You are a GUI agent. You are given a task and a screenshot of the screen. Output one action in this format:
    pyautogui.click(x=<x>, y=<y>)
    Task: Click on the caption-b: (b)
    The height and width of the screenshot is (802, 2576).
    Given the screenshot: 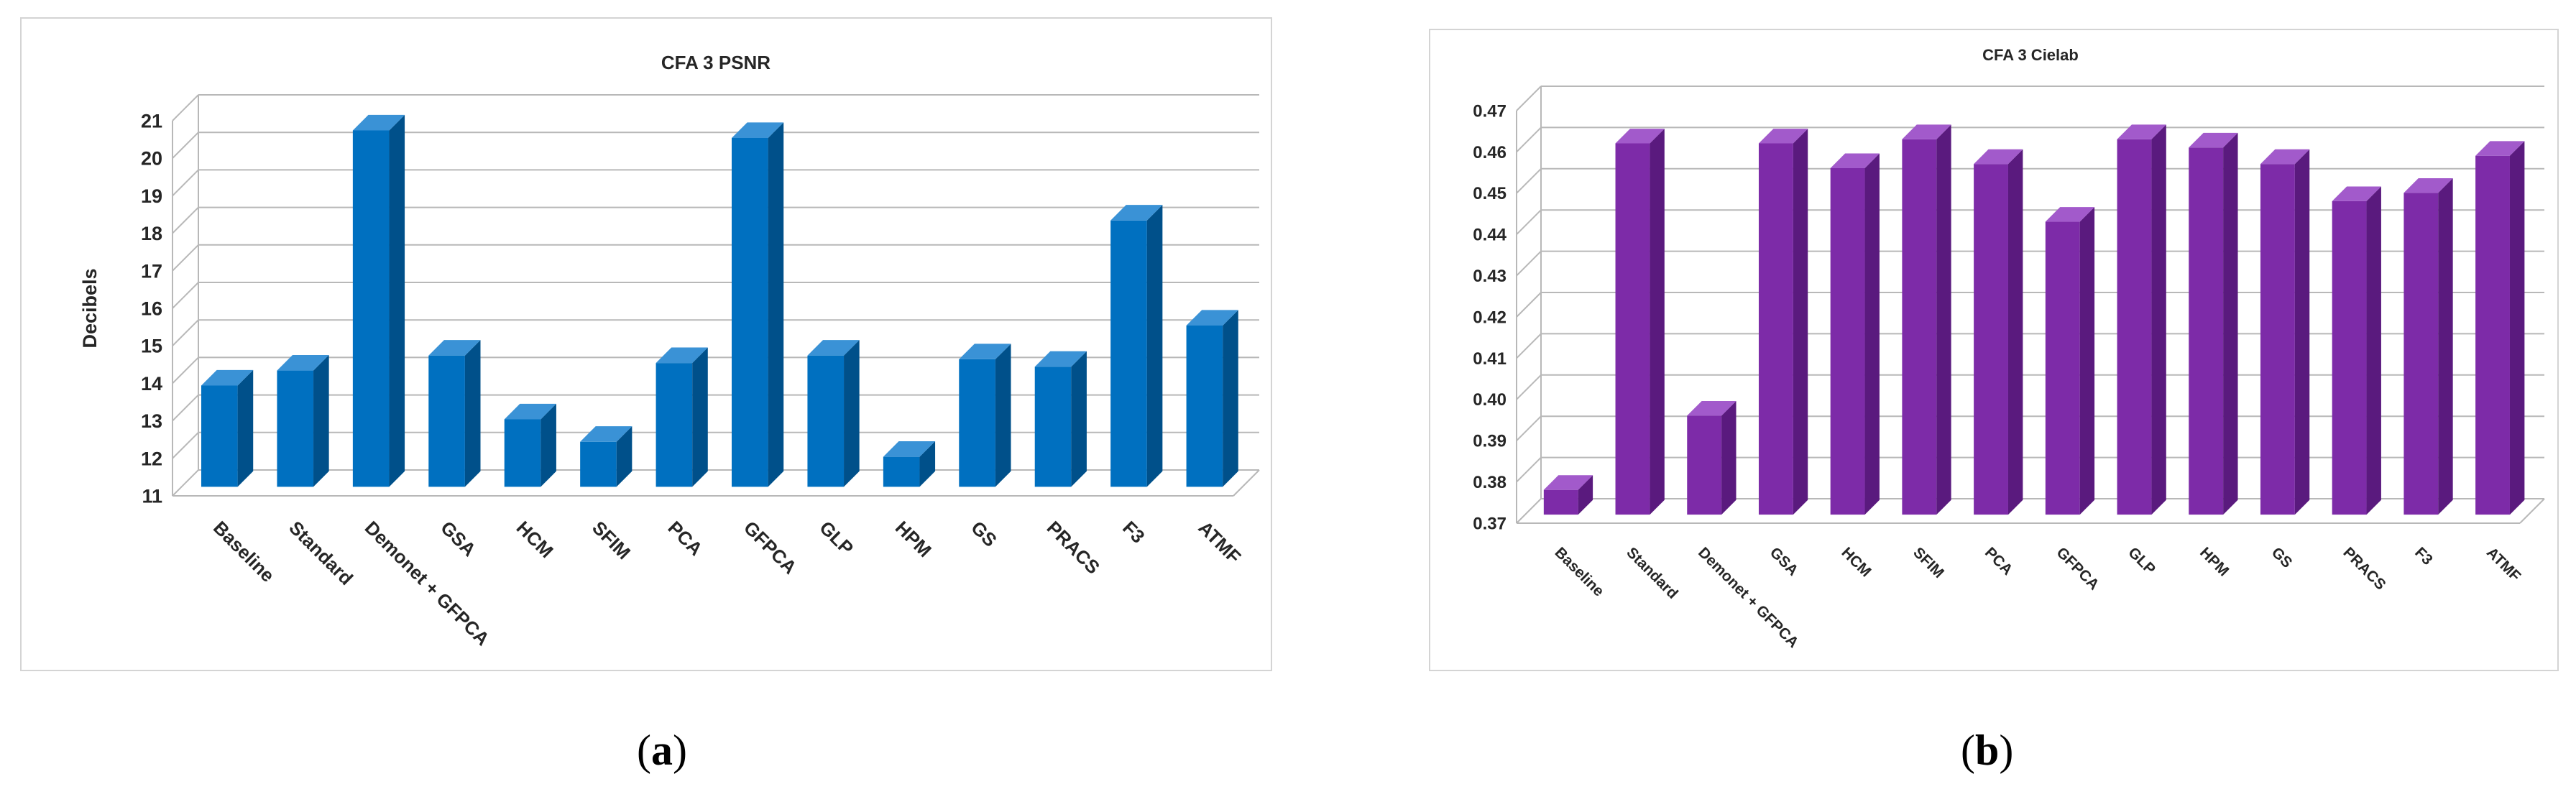 What is the action you would take?
    pyautogui.click(x=1987, y=750)
    